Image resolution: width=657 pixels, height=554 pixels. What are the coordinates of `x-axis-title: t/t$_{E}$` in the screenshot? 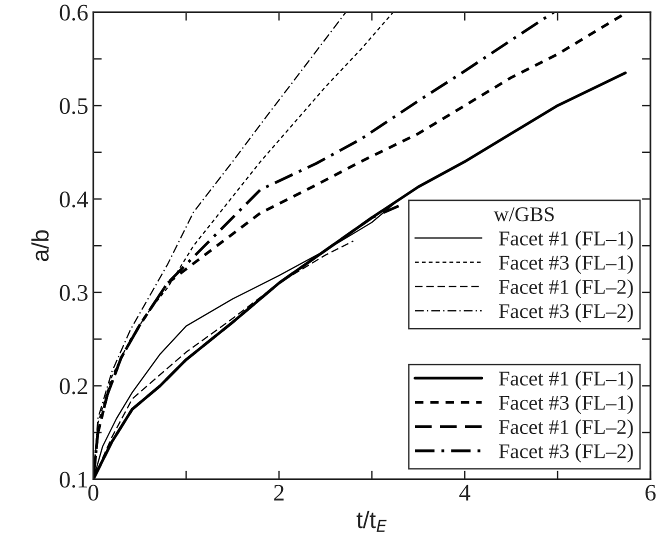 It's located at (371, 521).